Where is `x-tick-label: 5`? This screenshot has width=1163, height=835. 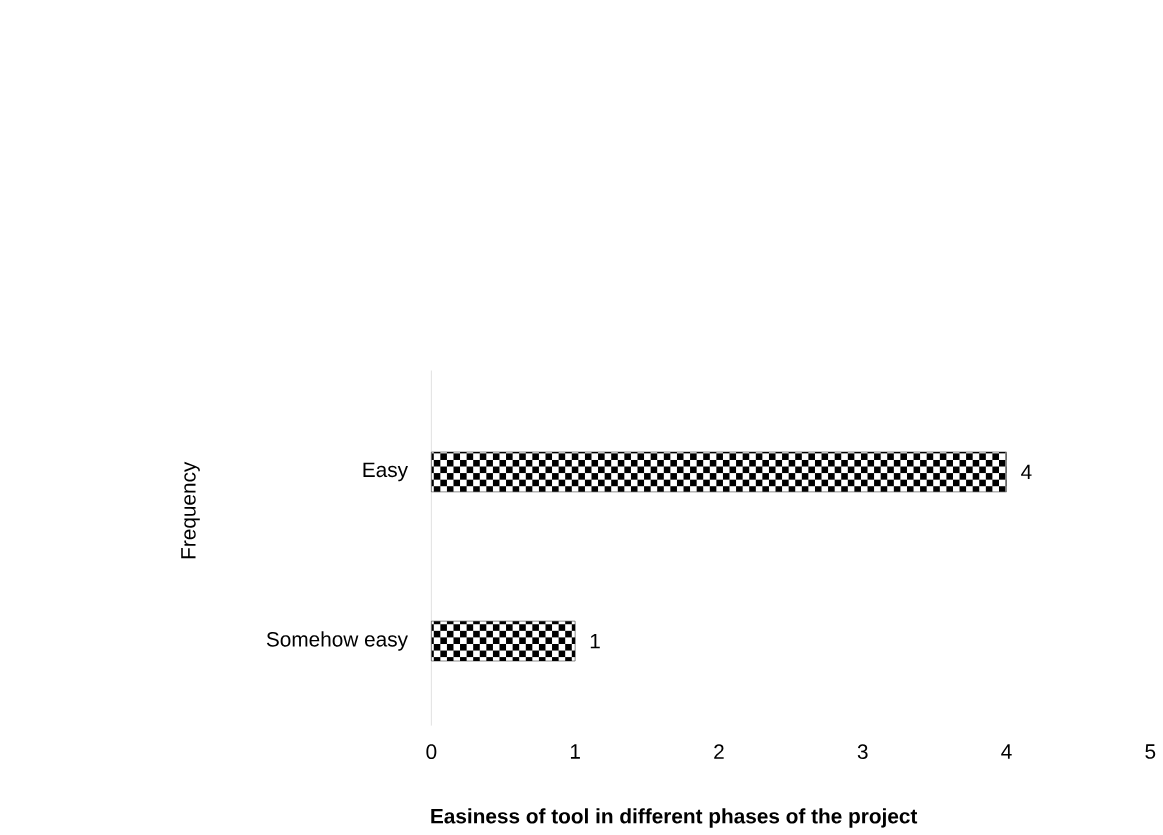
x-tick-label: 5 is located at coordinates (1150, 752).